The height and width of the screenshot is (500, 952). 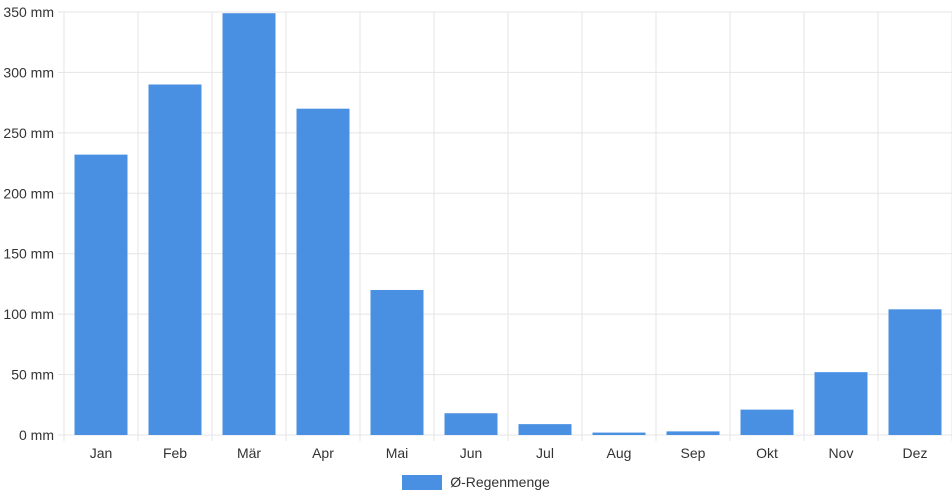 What do you see at coordinates (509, 453) in the screenshot?
I see `x-axis-ticks: Jan Feb Mär Apr Mai Jun Jul Aug Sep Okt Nov Dez` at bounding box center [509, 453].